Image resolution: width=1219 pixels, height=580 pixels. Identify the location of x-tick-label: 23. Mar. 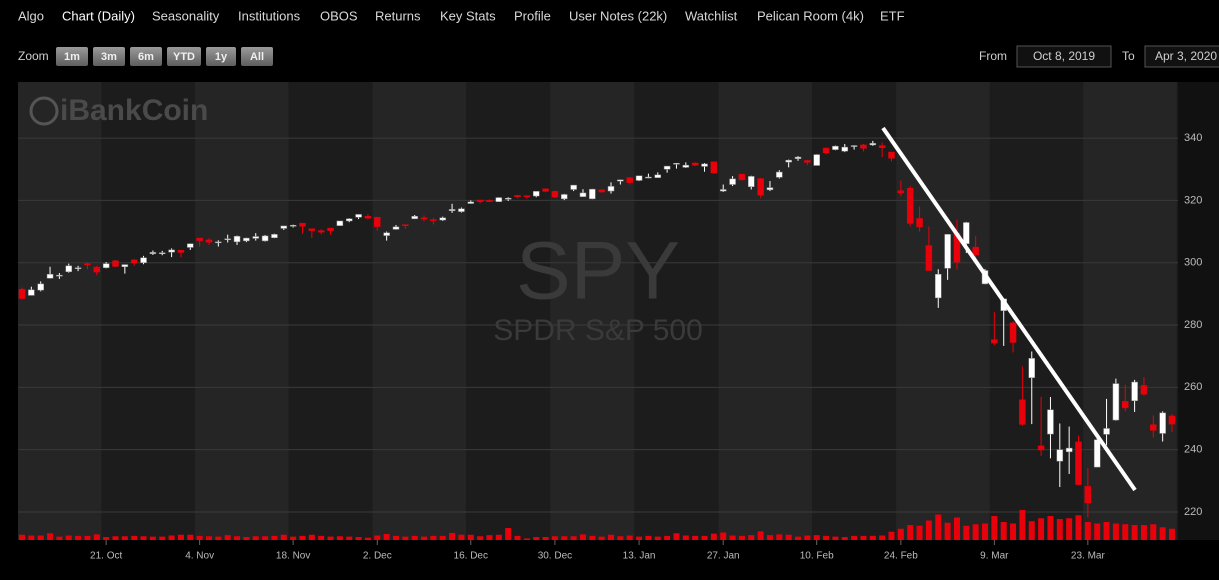
(1088, 556).